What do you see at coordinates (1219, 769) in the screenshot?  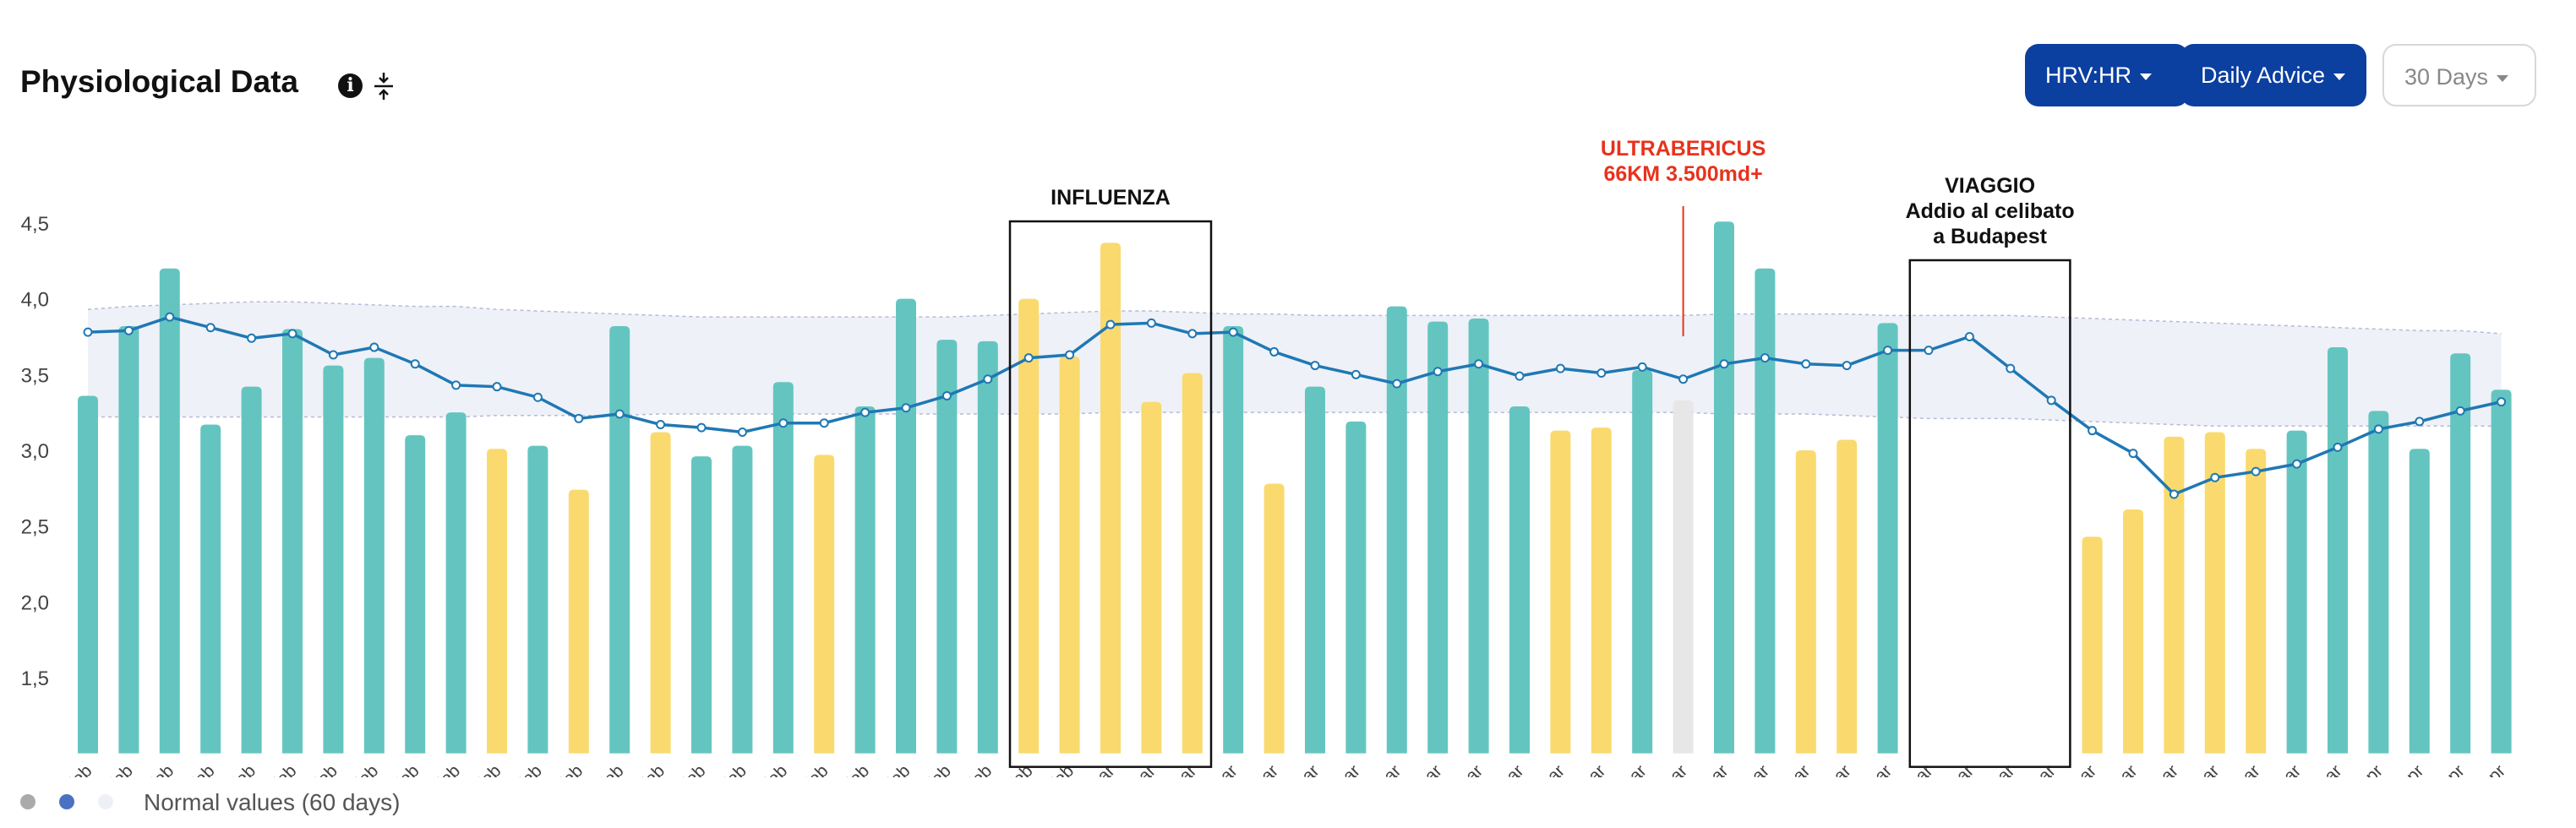 I see `x-tick-label: 4 mar` at bounding box center [1219, 769].